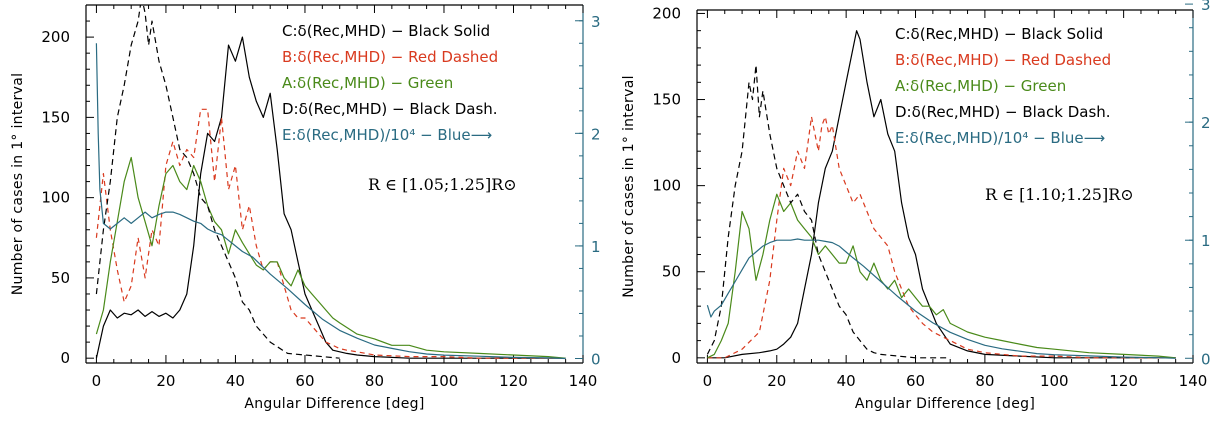 The height and width of the screenshot is (424, 1225). What do you see at coordinates (442, 184) in the screenshot?
I see `radius-annotation: R ∈ [1.05;1.25]R⊙` at bounding box center [442, 184].